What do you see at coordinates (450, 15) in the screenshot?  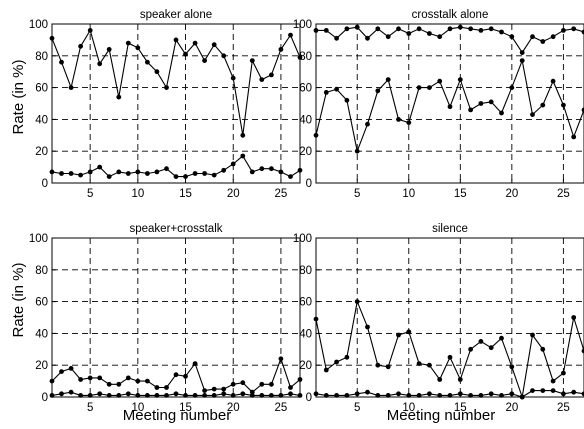 I see `panel-title: crosstalk alone` at bounding box center [450, 15].